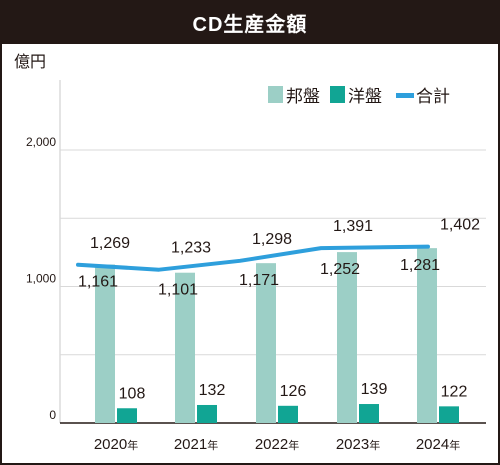 The height and width of the screenshot is (465, 500). I want to click on label-domestic: 1,161, so click(98, 282).